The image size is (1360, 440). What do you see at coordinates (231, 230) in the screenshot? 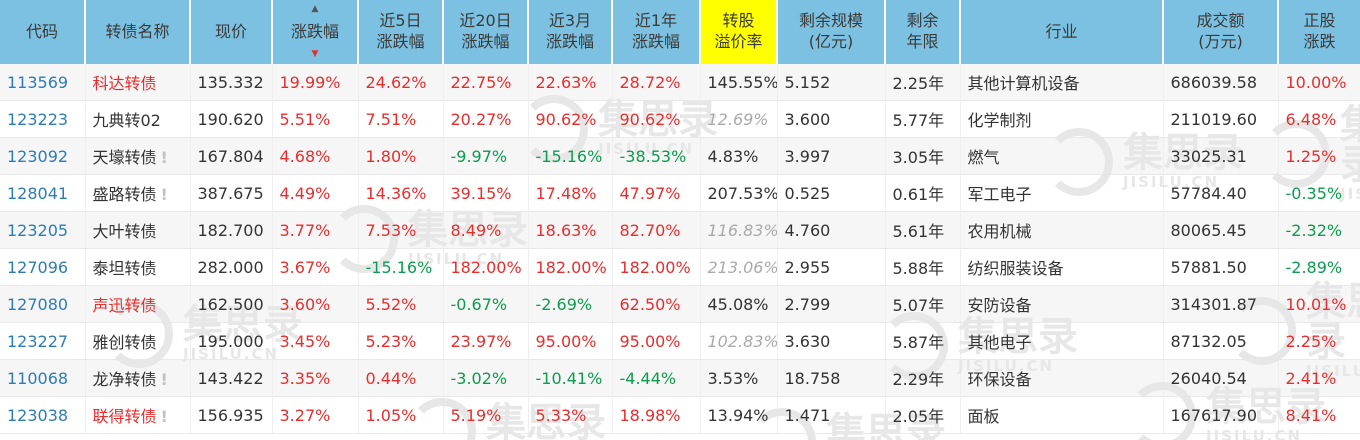
I see `cell-price: 182.700` at bounding box center [231, 230].